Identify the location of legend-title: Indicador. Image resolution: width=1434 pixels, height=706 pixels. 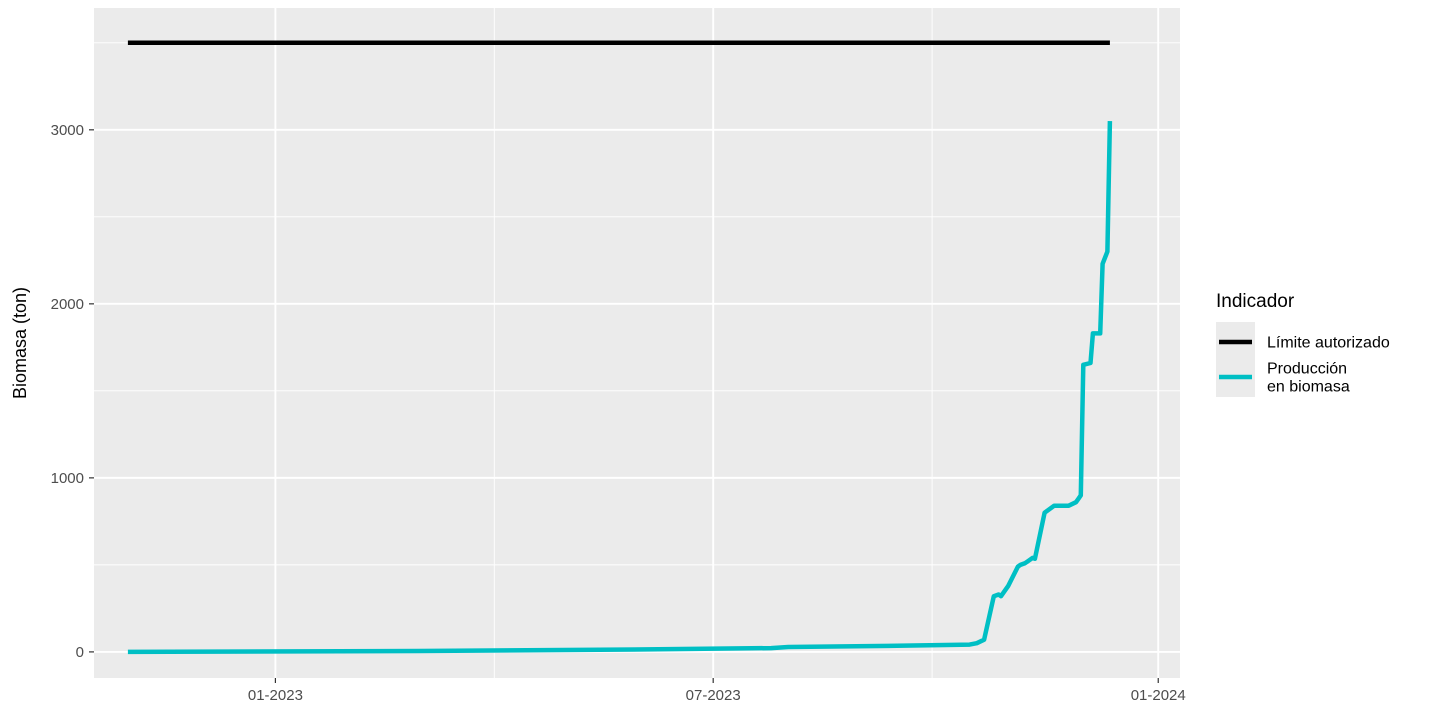
(1255, 301).